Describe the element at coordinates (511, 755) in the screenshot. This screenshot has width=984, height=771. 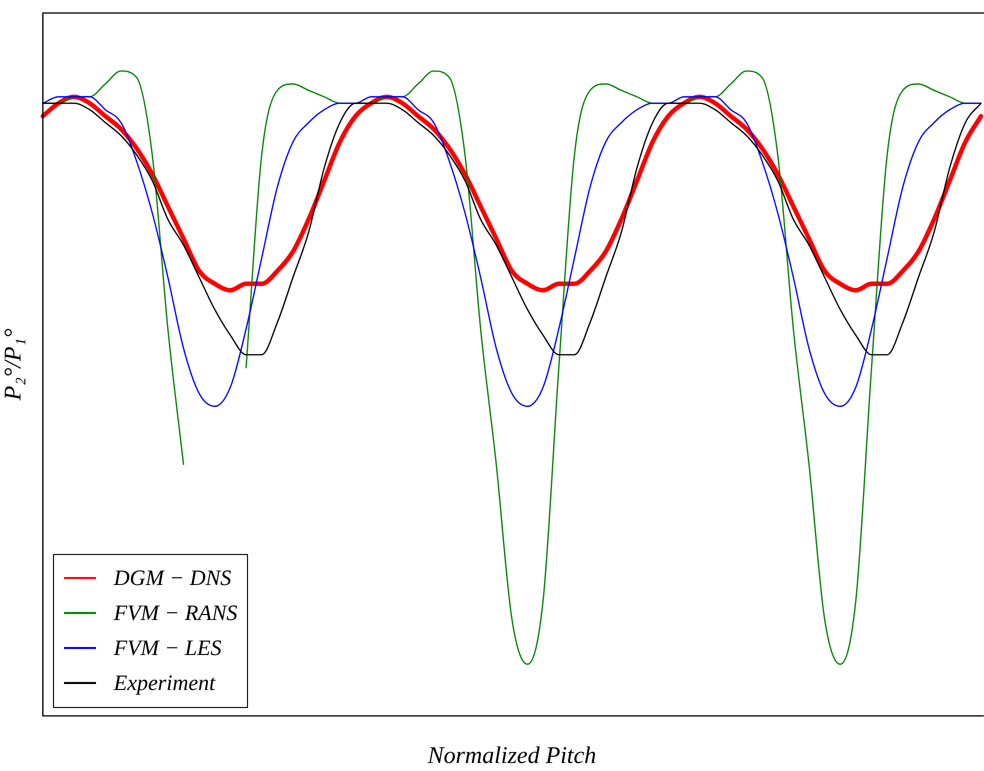
I see `x-axis-title: Normalized Pitch` at that location.